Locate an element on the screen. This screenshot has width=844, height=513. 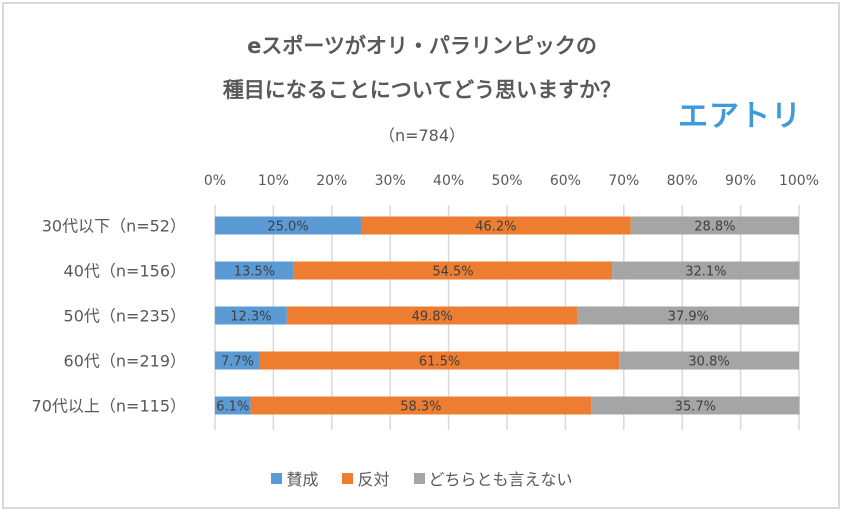
legend-item-neutral: どちらとも言えない is located at coordinates (493, 478).